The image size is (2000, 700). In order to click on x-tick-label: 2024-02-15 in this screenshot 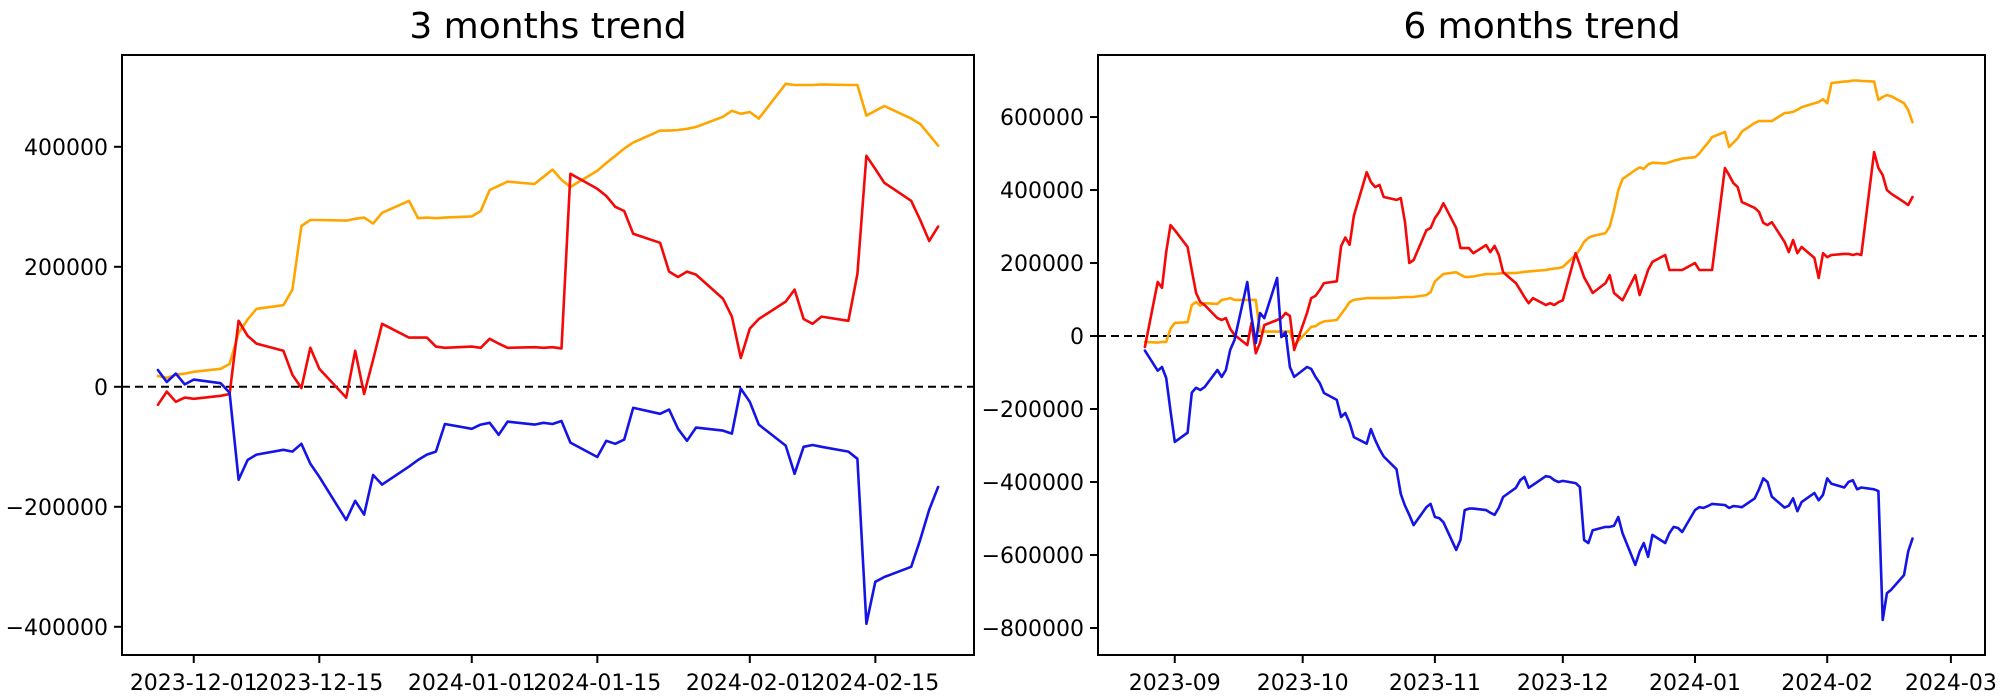, I will do `click(875, 683)`.